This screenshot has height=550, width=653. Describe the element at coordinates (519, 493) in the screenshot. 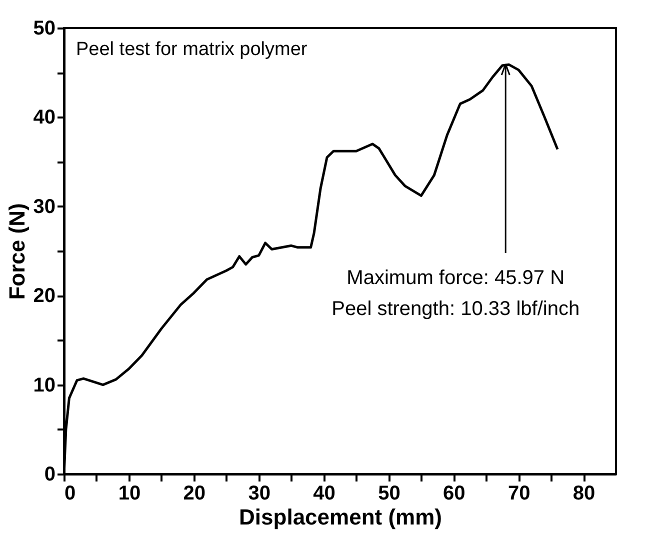

I see `x-tick-label: 70` at that location.